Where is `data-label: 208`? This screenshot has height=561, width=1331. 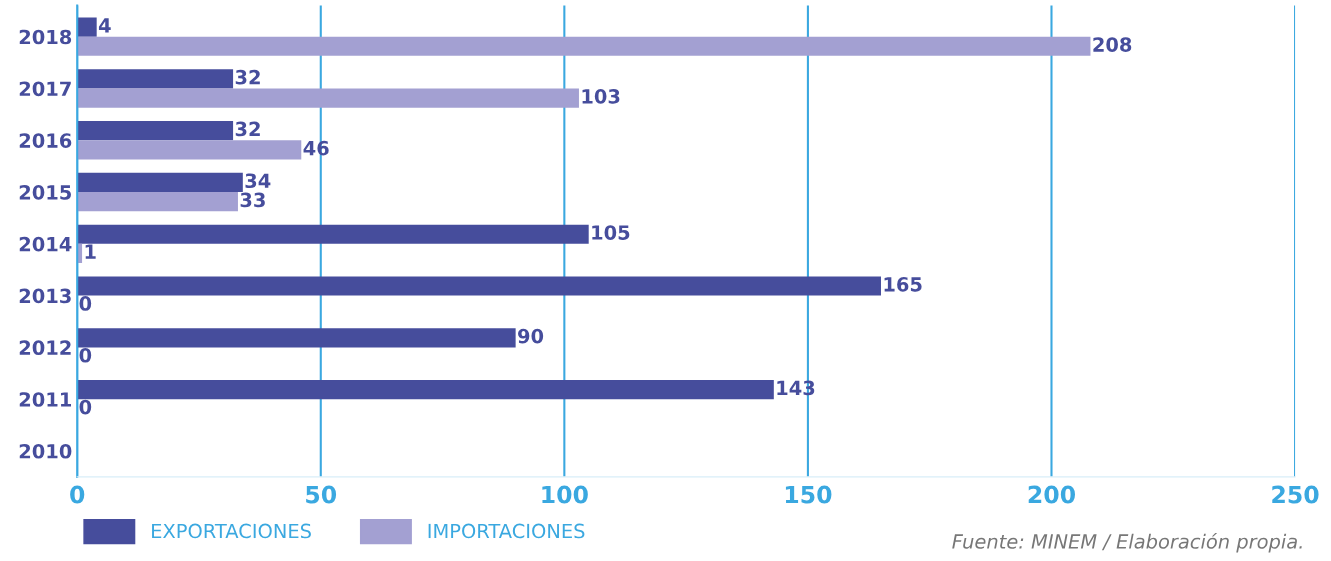
data-label: 208 is located at coordinates (1112, 44).